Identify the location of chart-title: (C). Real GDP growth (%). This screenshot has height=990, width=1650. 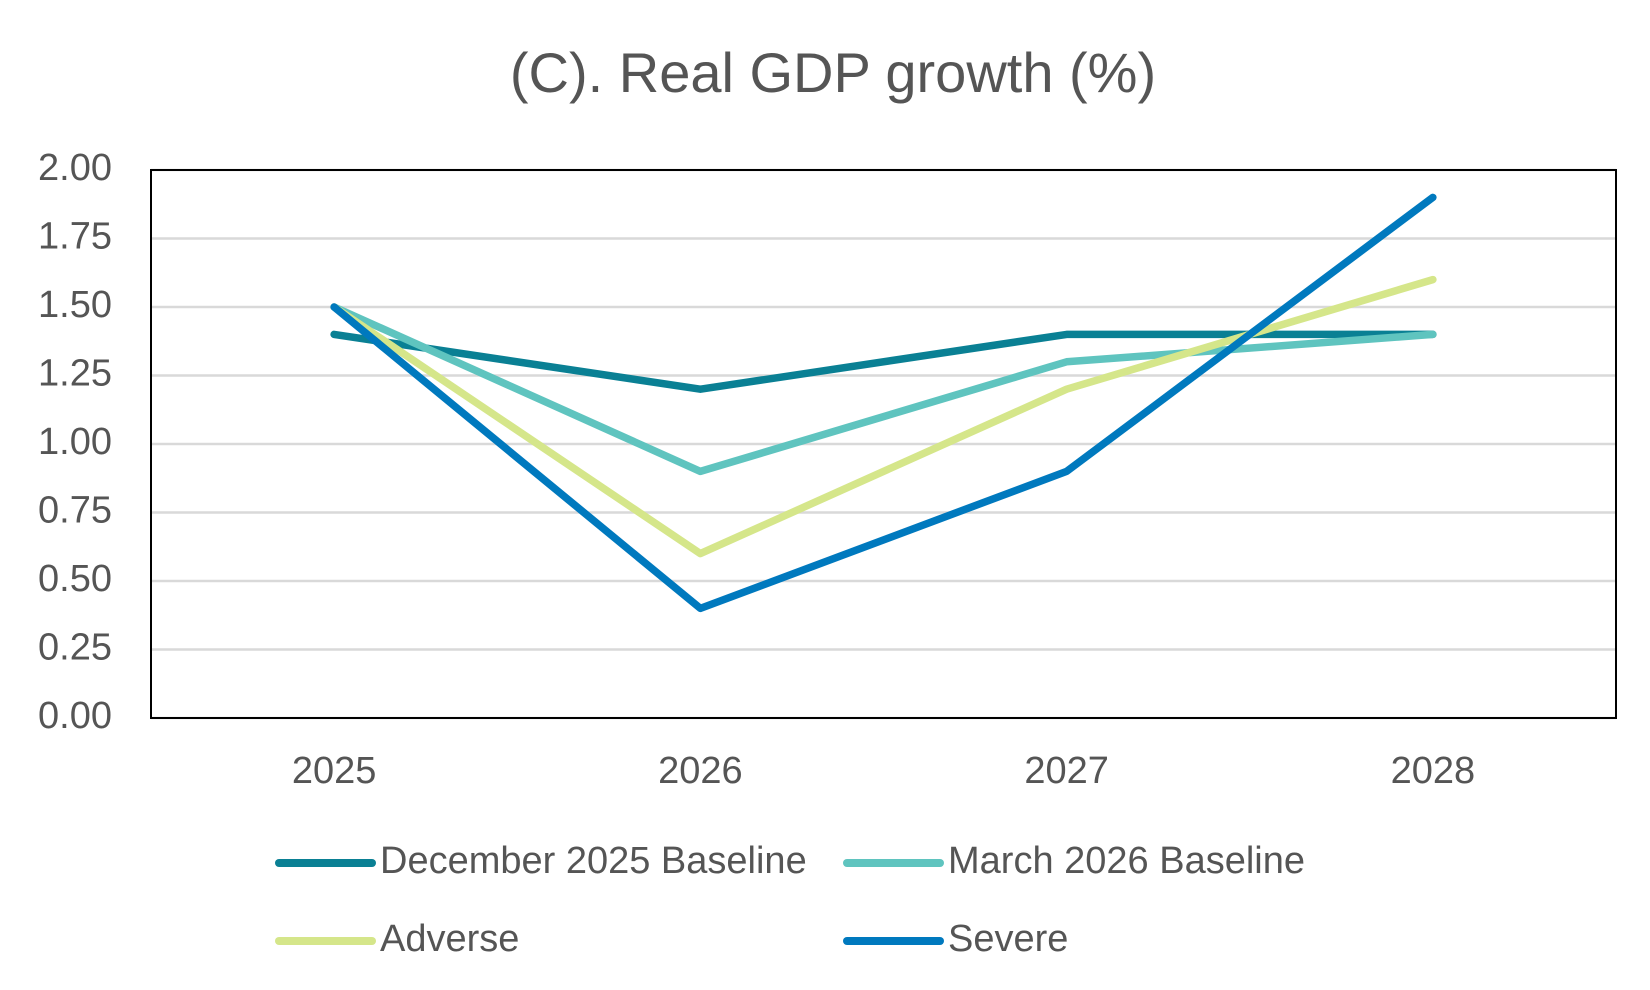
(833, 72).